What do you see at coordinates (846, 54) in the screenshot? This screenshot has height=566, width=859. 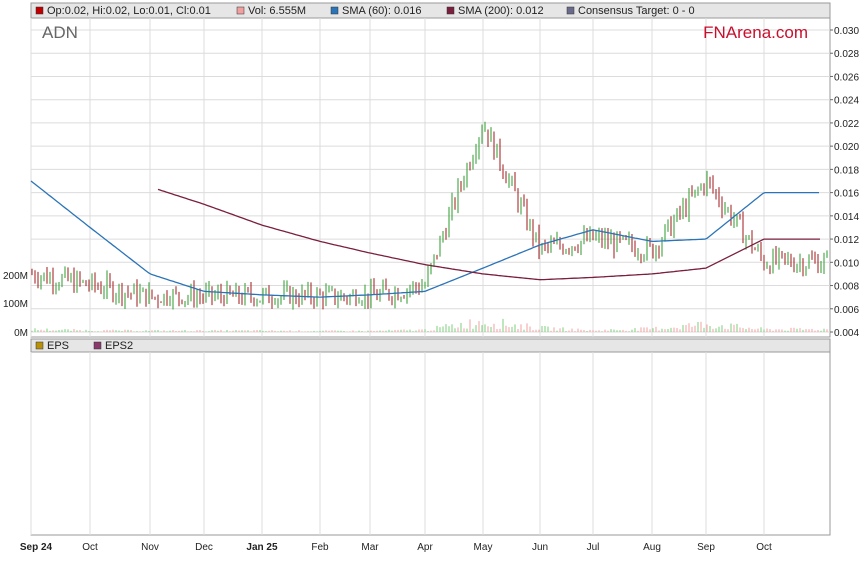 I see `y-tick-label: 0.028` at bounding box center [846, 54].